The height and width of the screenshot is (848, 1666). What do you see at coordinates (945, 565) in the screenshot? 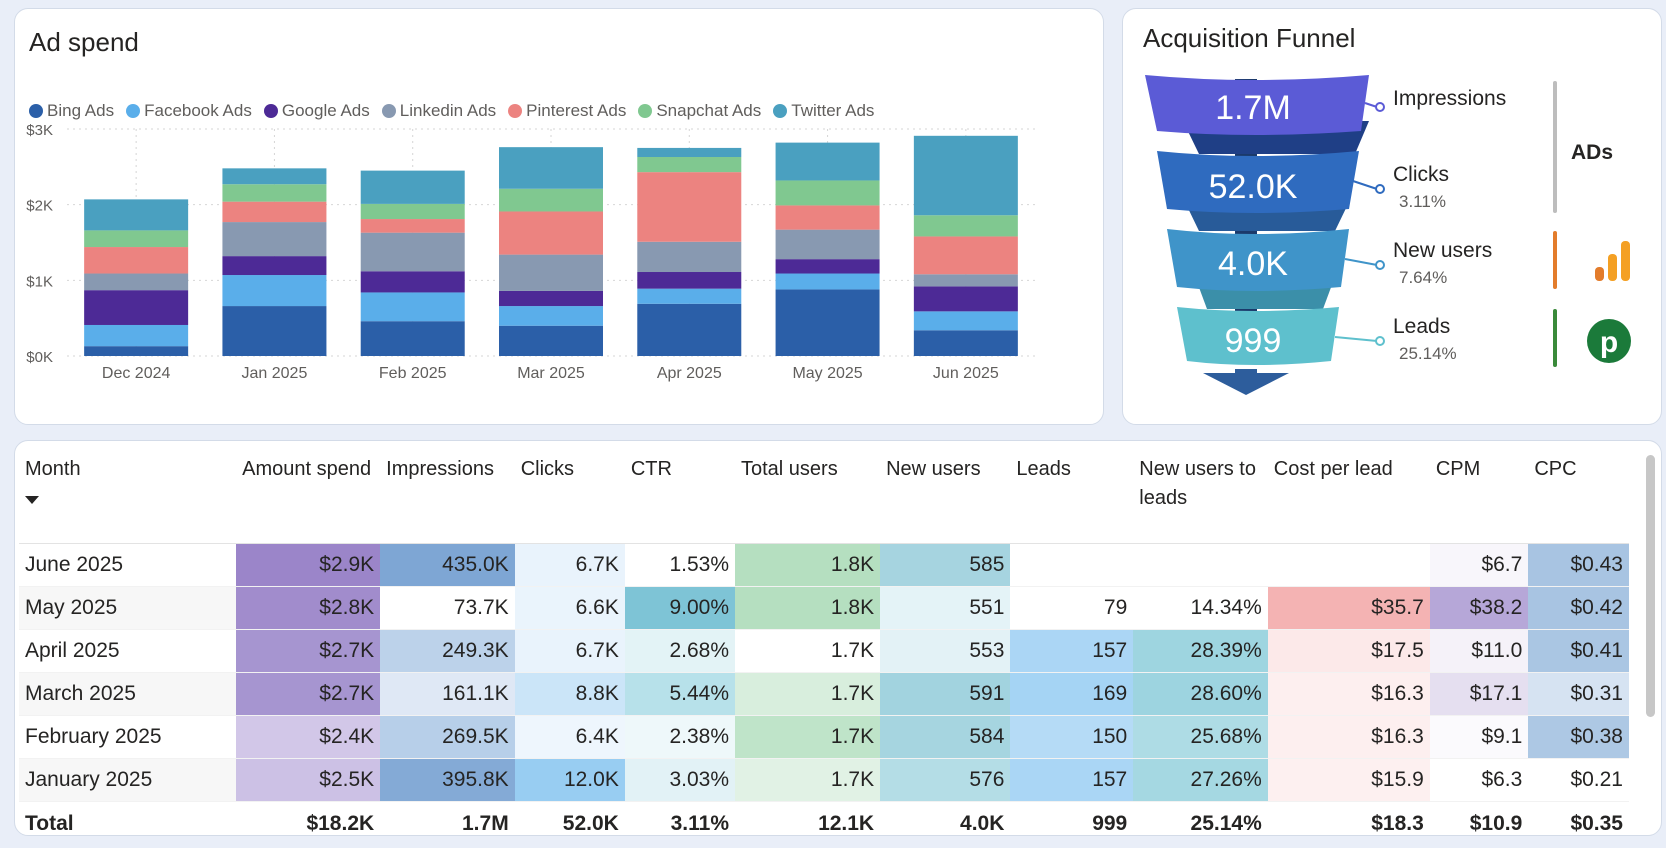
I see `cell-new-users: 585` at bounding box center [945, 565].